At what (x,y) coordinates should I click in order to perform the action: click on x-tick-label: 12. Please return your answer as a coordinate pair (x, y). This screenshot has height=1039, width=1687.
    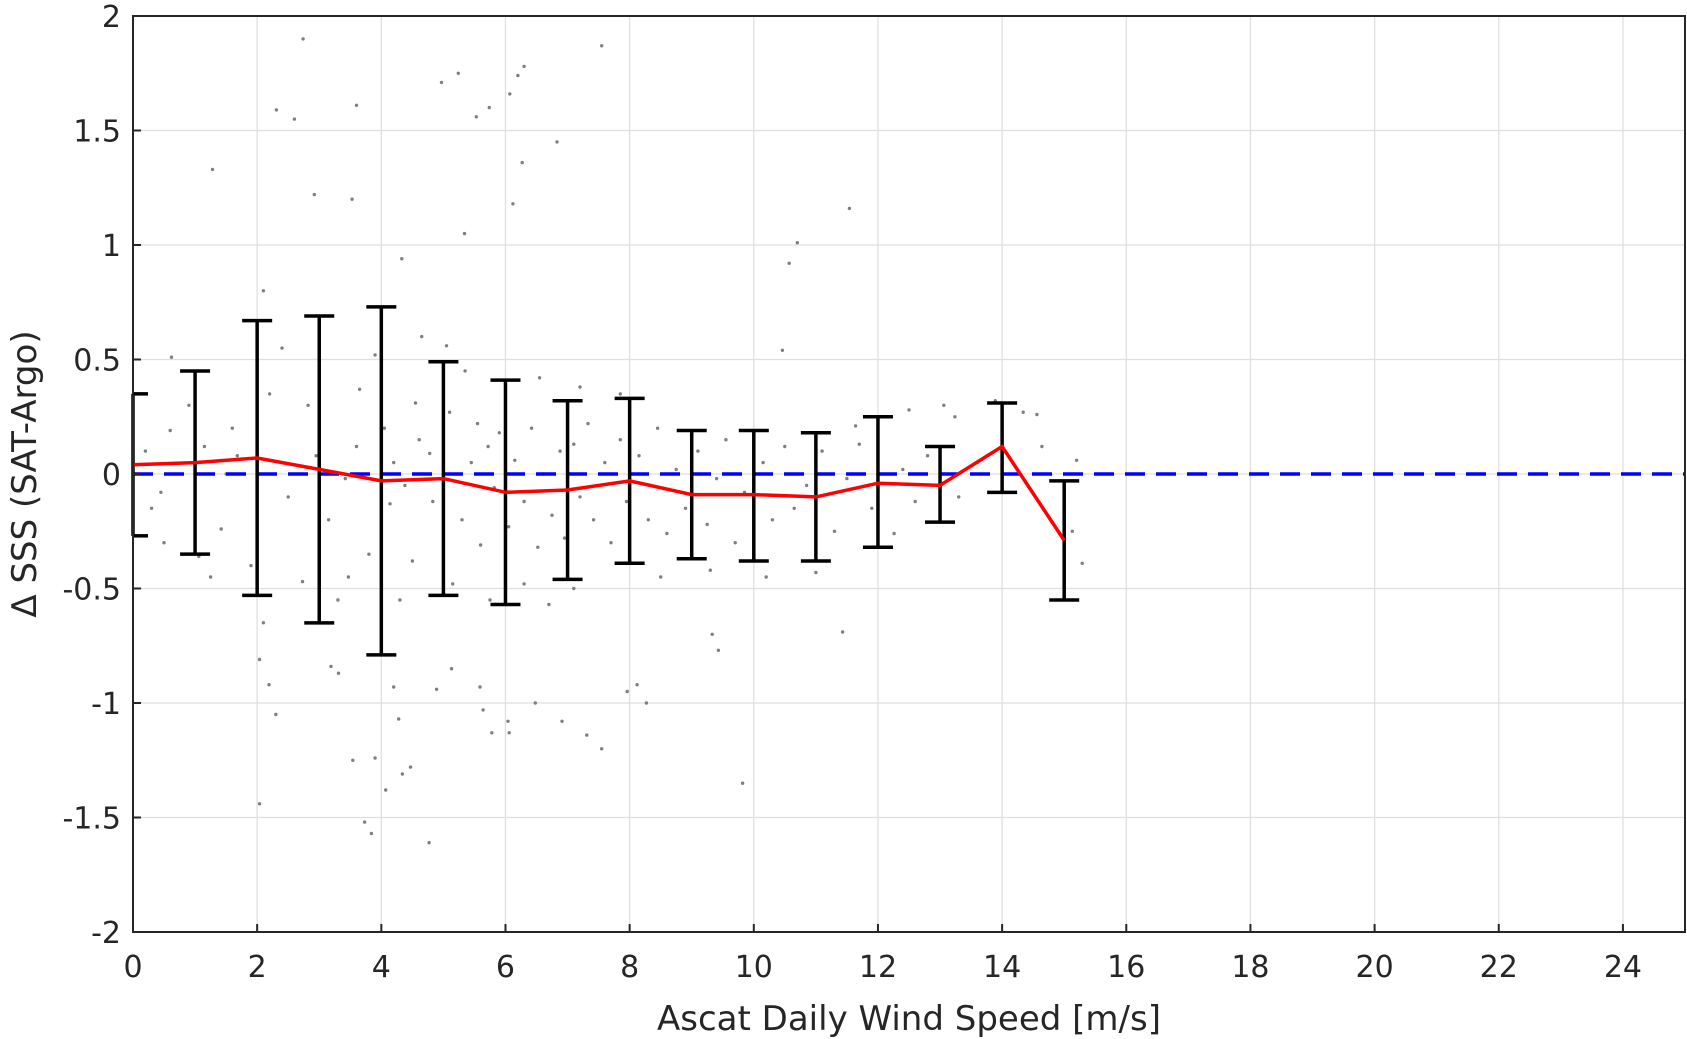
    Looking at the image, I should click on (878, 967).